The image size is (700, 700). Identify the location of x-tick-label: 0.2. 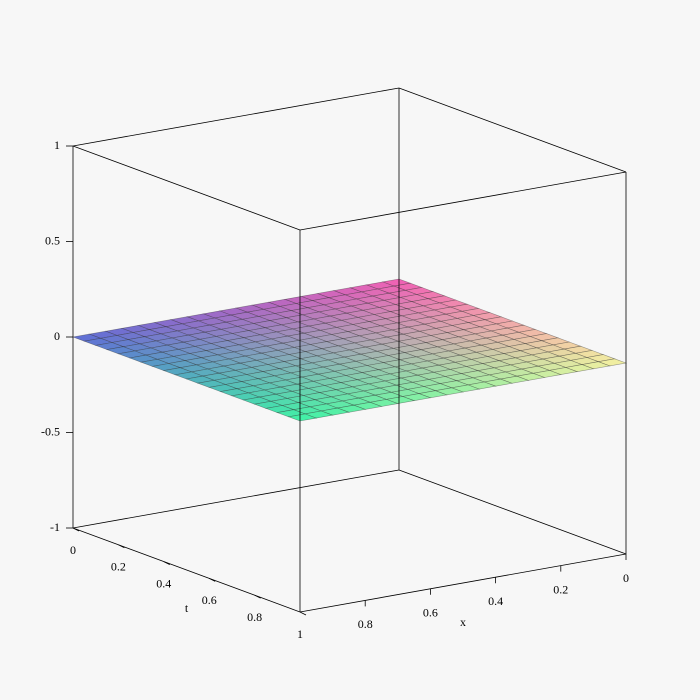
(560, 589).